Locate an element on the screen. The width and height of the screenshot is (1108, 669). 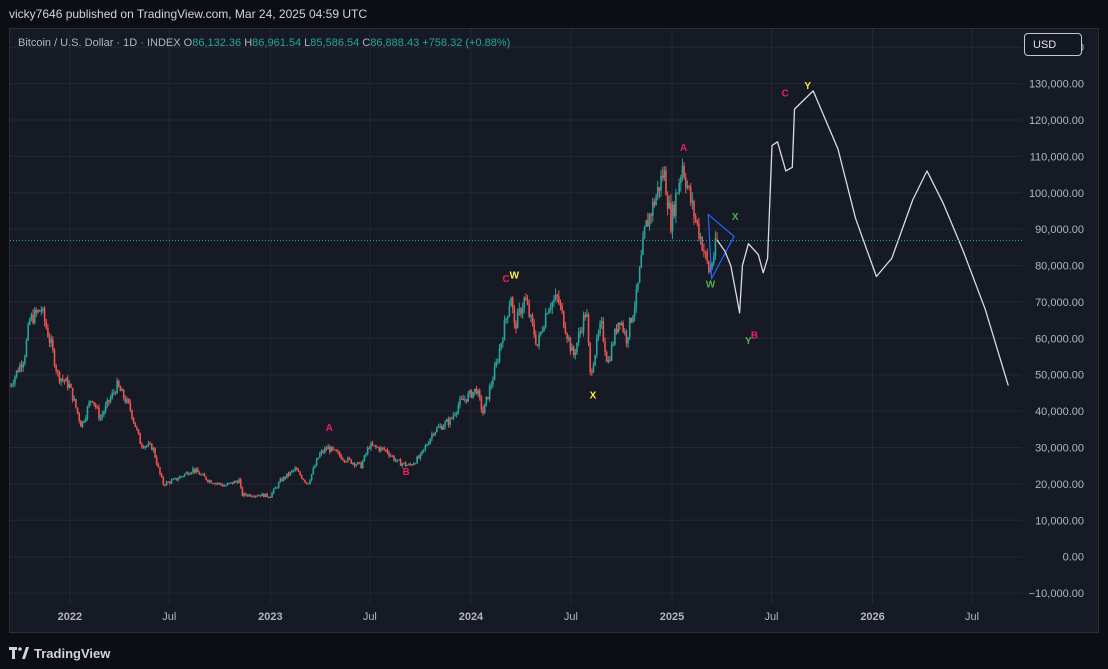
tradingview-logo: TradingView is located at coordinates (59, 653).